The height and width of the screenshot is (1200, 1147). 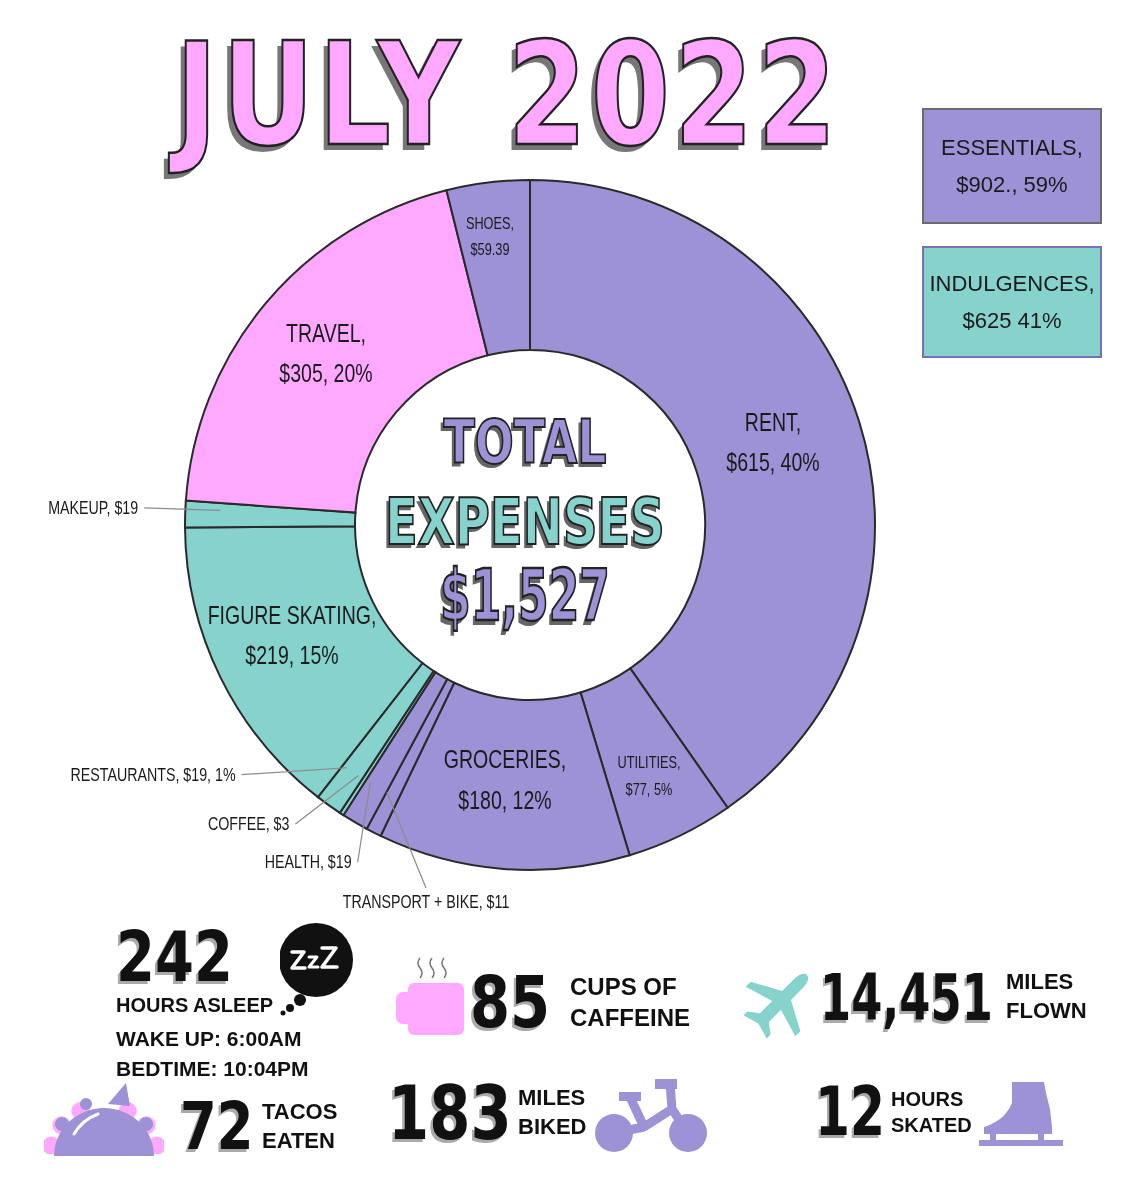 I want to click on text: INDULGENCES, $625 41%, so click(x=1012, y=302).